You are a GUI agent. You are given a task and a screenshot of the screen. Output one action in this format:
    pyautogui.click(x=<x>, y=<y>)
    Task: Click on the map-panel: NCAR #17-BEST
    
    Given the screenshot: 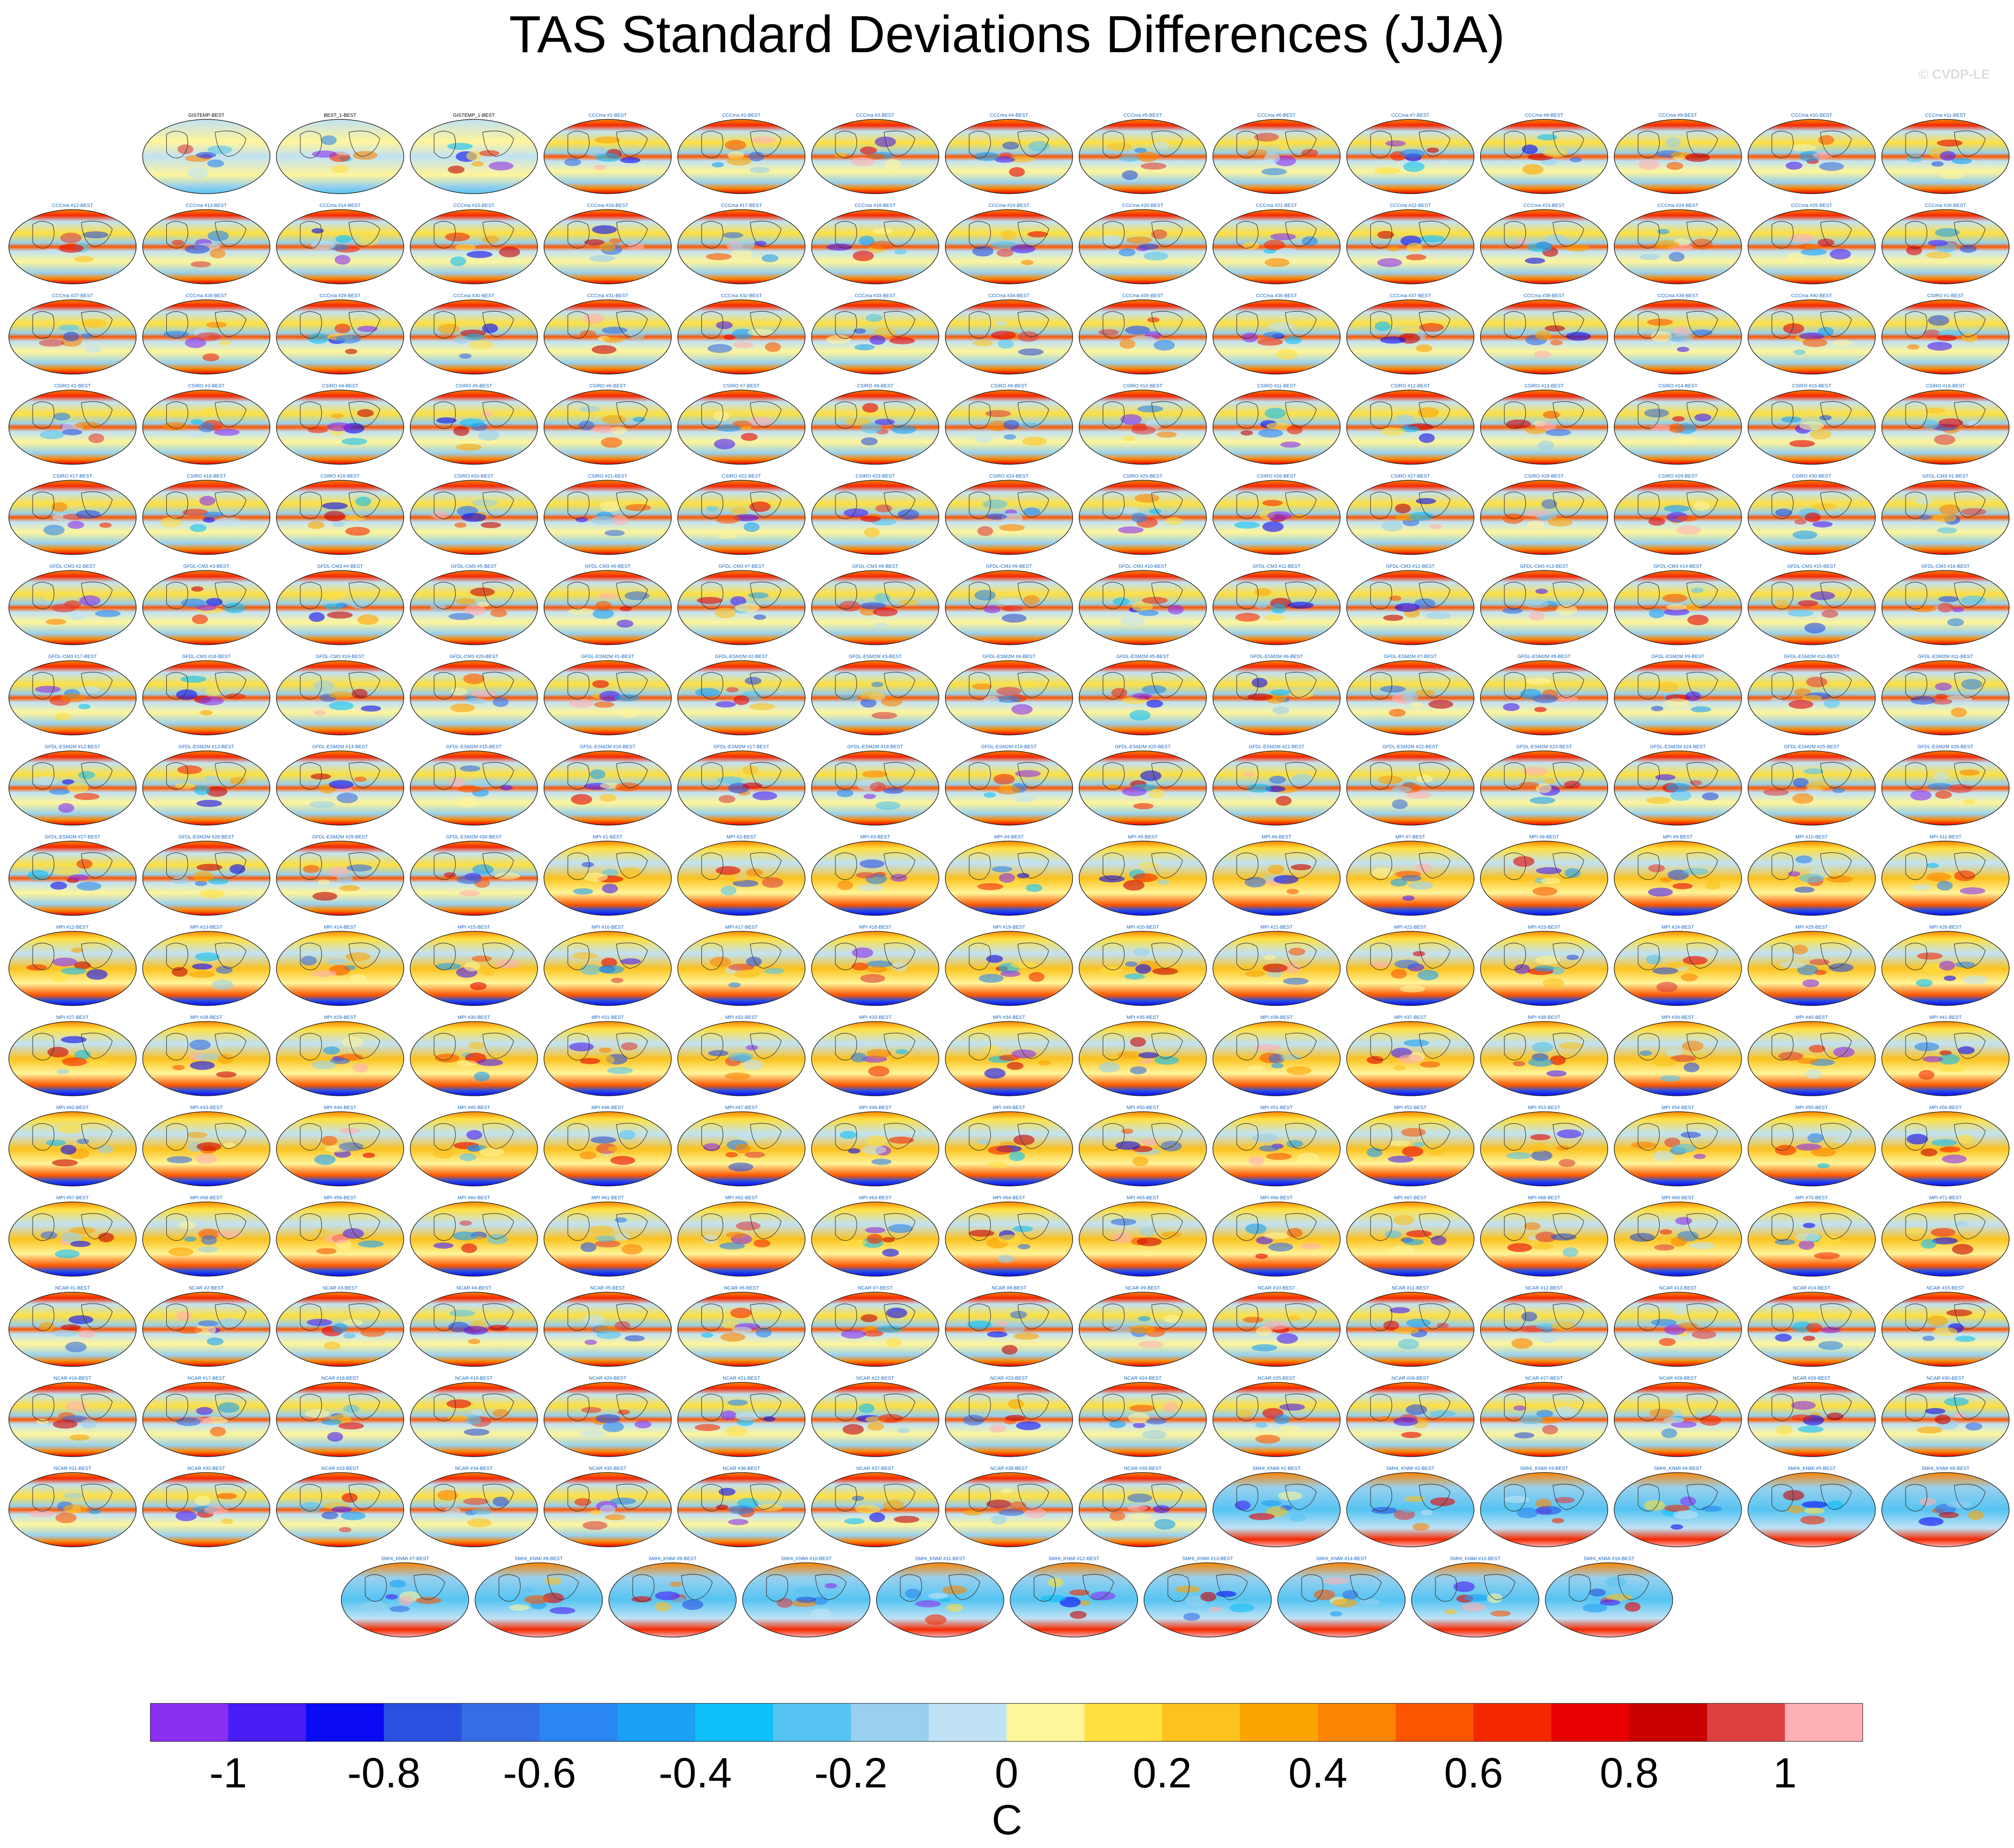 What is the action you would take?
    pyautogui.click(x=206, y=1416)
    